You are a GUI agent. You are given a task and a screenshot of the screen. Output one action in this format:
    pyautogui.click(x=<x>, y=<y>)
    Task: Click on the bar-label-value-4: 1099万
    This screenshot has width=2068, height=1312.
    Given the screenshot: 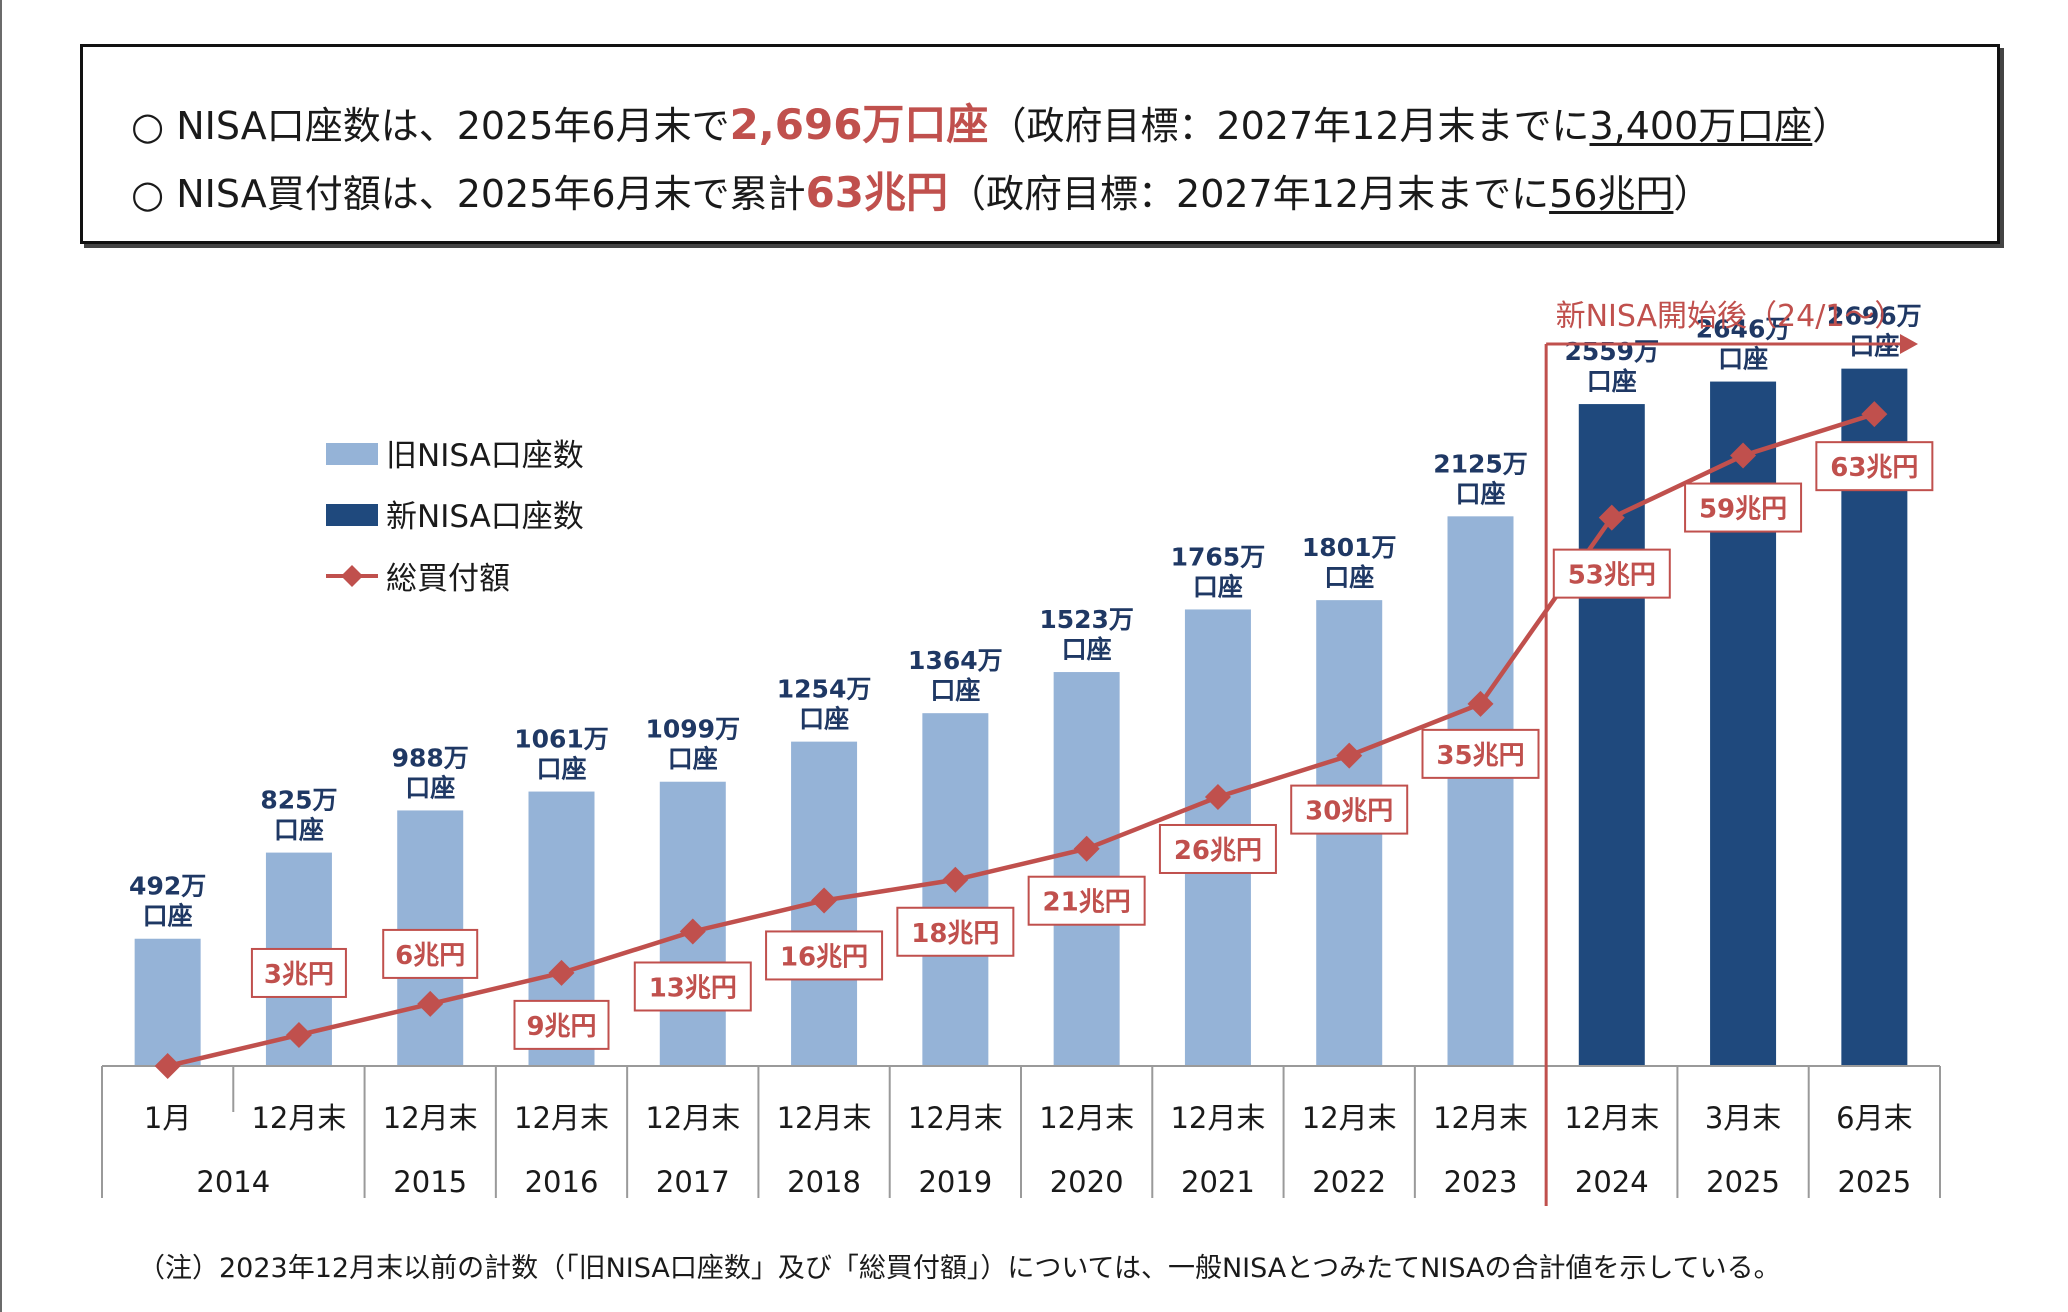 What is the action you would take?
    pyautogui.click(x=692, y=729)
    